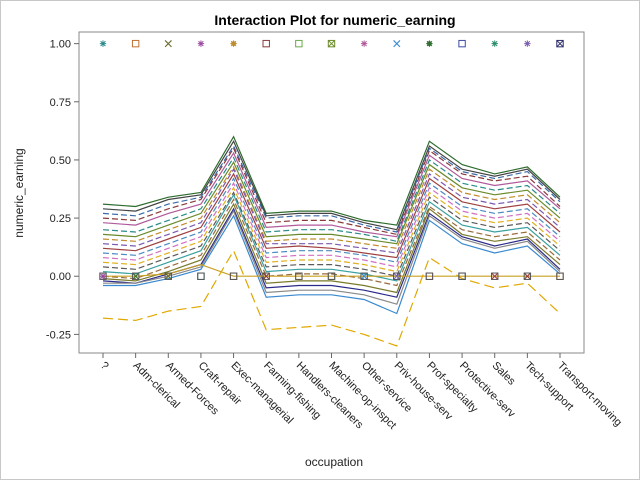 This screenshot has width=640, height=484. I want to click on y-axis: -0.25 0.00 0.25 0.50 0.75 1.00, so click(62, 190).